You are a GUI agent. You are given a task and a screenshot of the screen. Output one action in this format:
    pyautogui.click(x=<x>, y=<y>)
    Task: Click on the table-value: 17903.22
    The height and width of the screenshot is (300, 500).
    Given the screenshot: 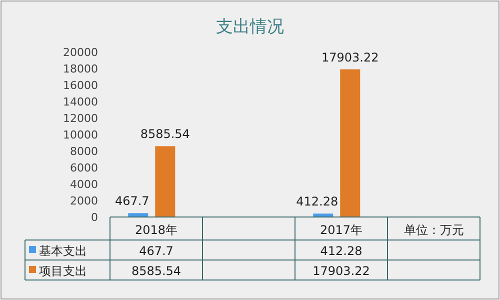 What is the action you would take?
    pyautogui.click(x=341, y=271)
    